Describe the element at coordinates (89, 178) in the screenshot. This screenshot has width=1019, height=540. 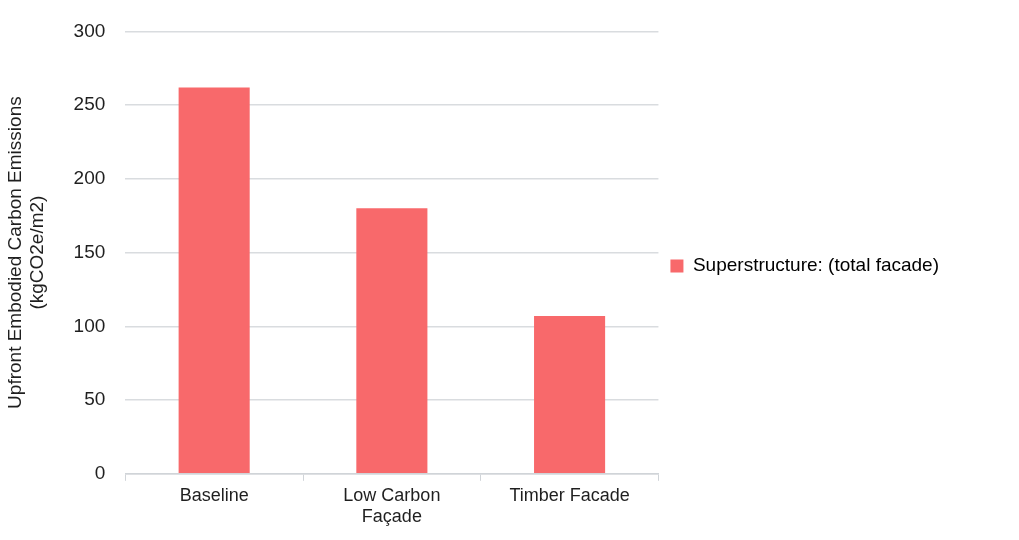
I see `y-tick-label: 200` at that location.